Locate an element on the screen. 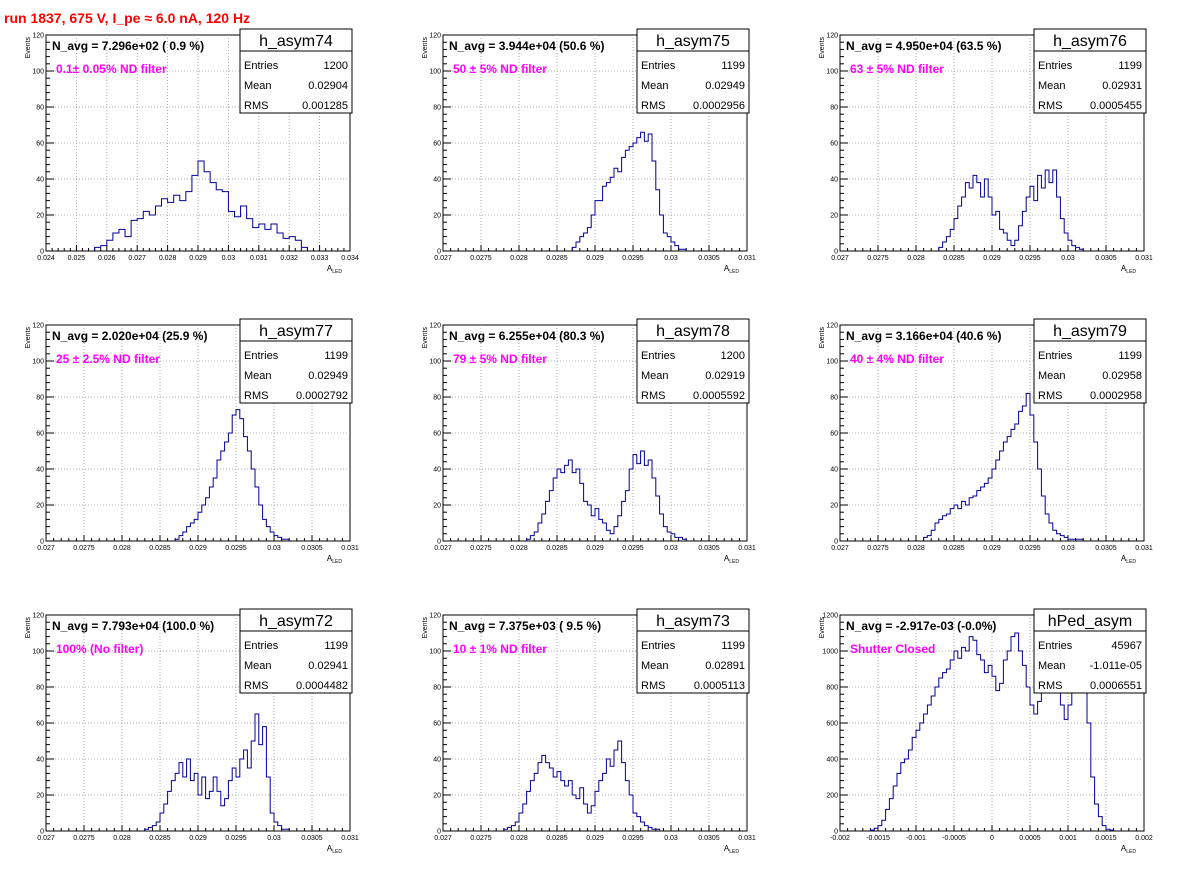 Image resolution: width=1196 pixels, height=872 pixels. histogram-title: h_asym78 is located at coordinates (693, 331).